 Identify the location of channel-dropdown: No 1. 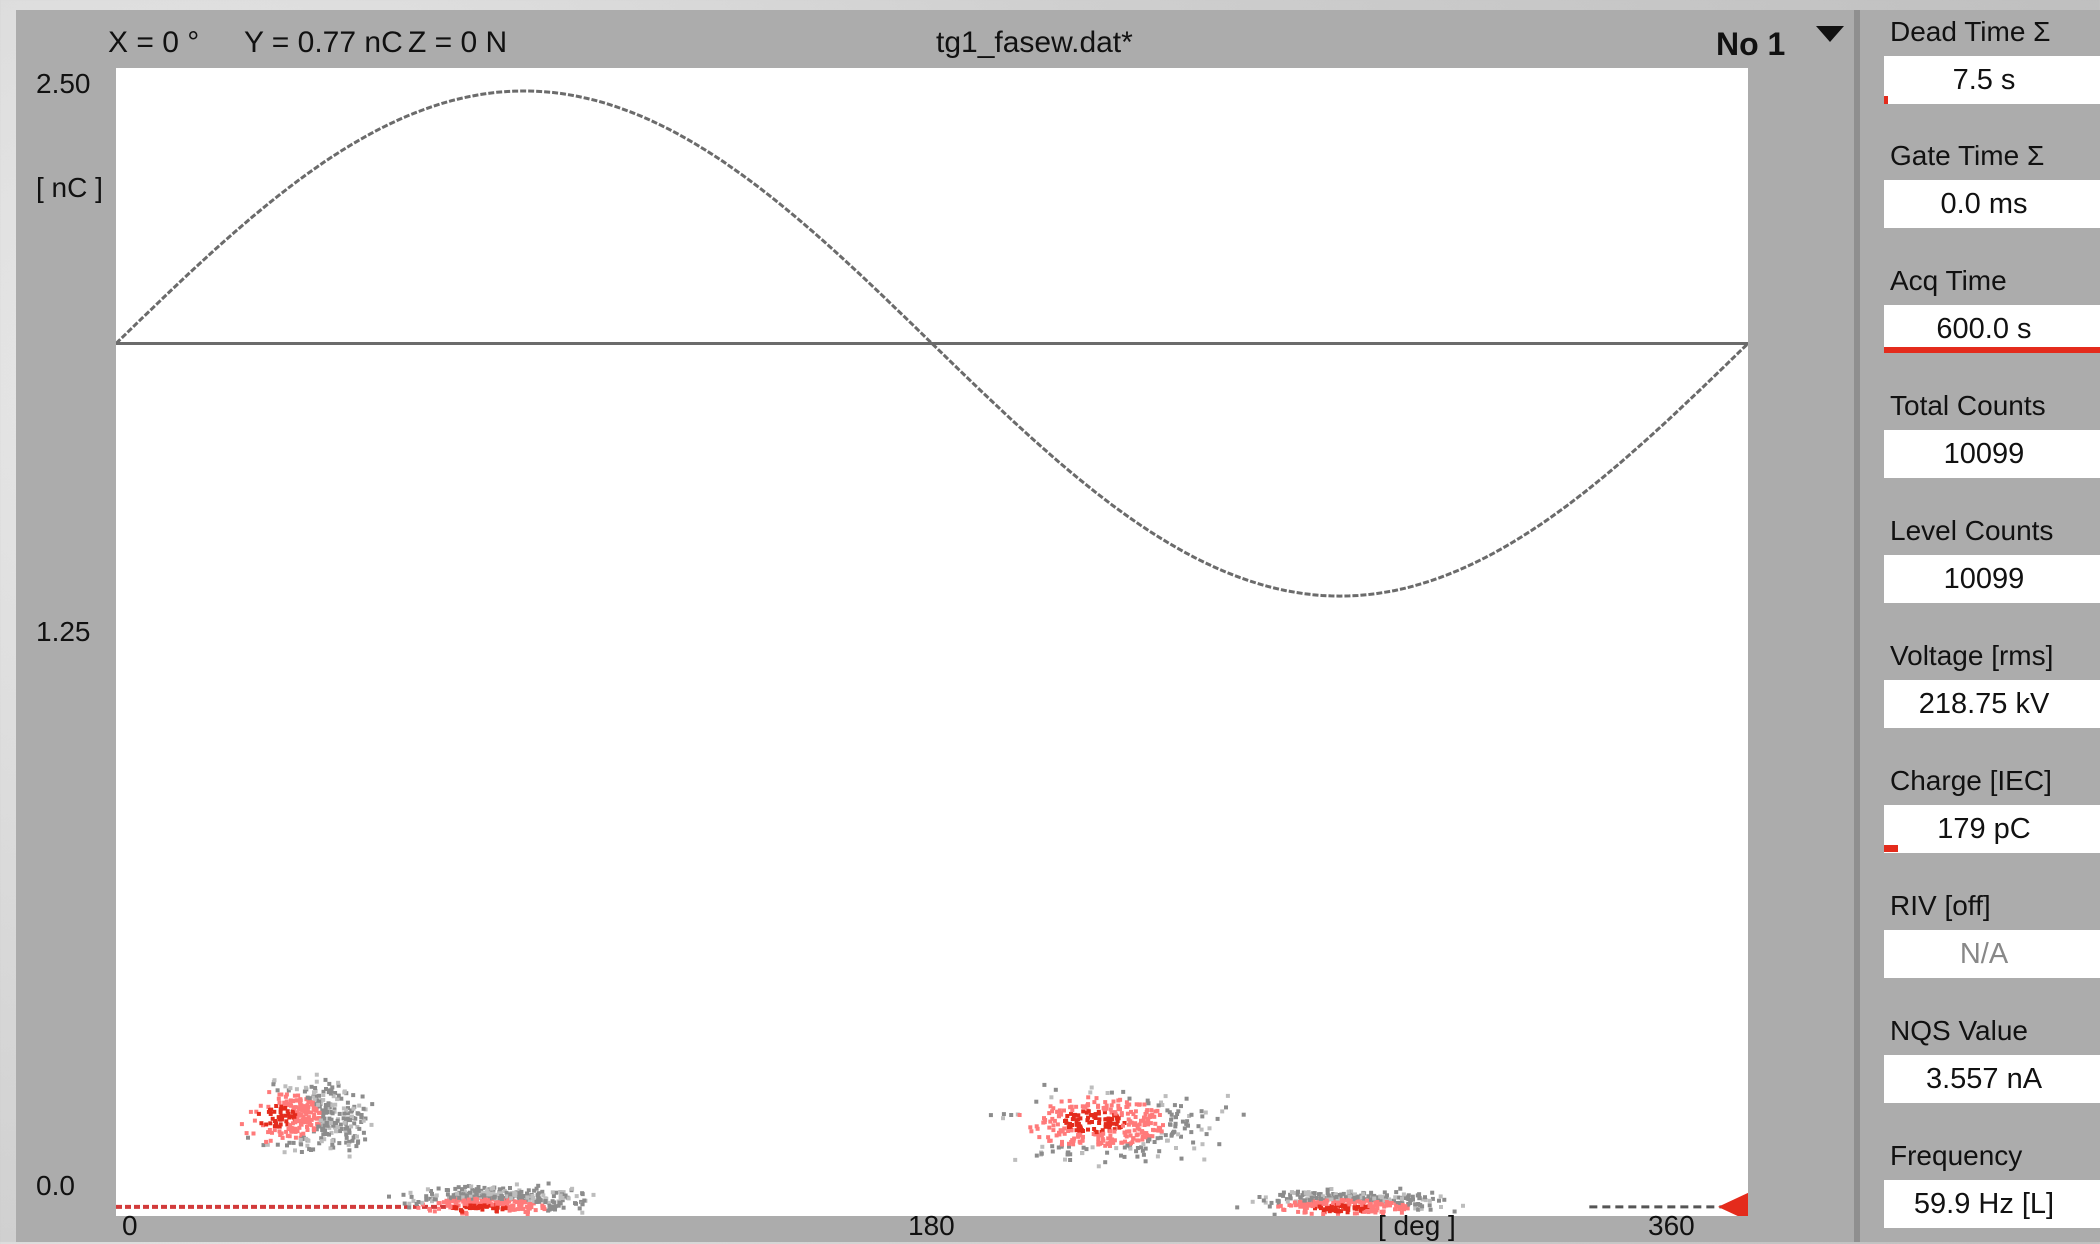
(1751, 44).